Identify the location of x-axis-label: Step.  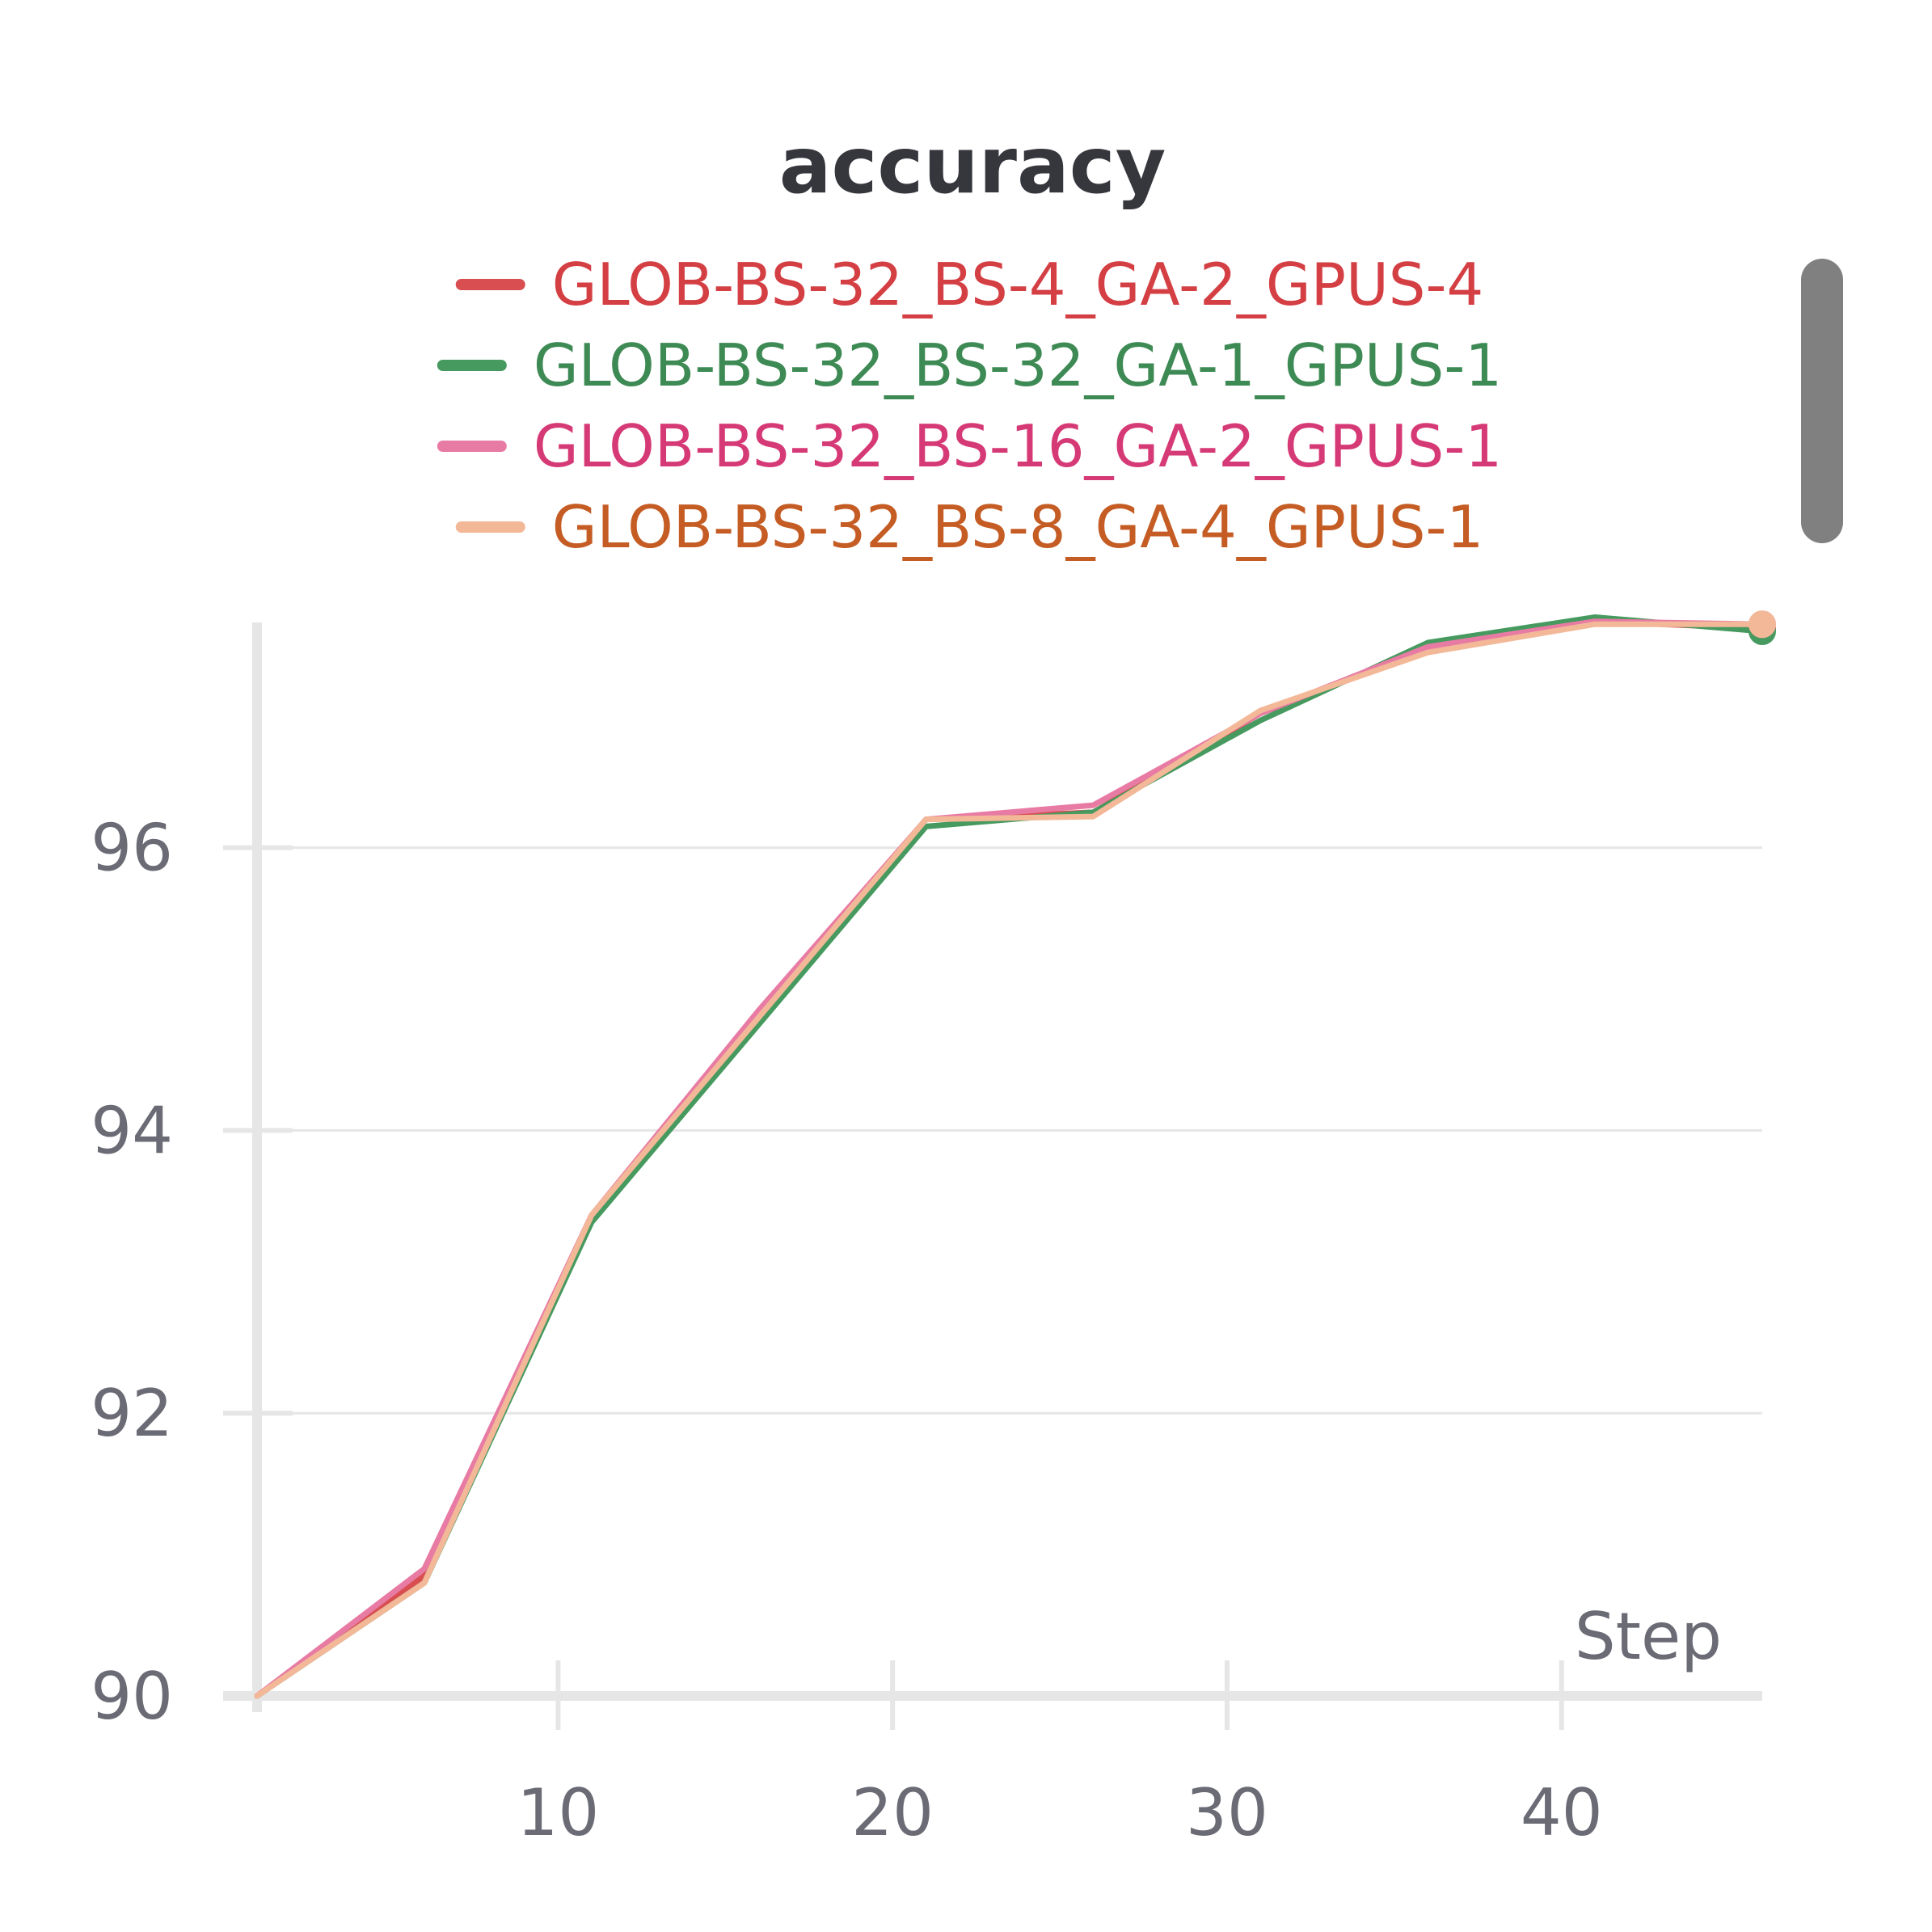
(1648, 1636).